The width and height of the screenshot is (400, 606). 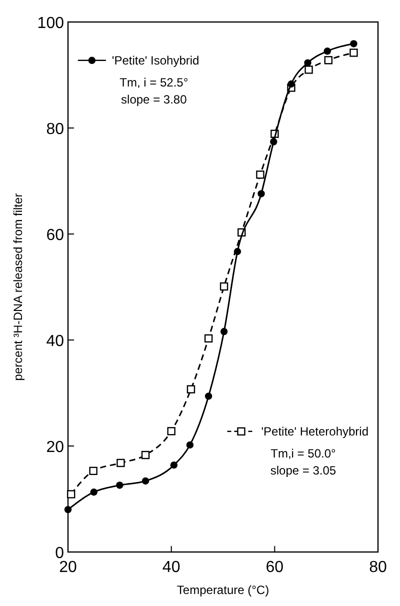 I want to click on y-tick-label: 0, so click(x=59, y=553).